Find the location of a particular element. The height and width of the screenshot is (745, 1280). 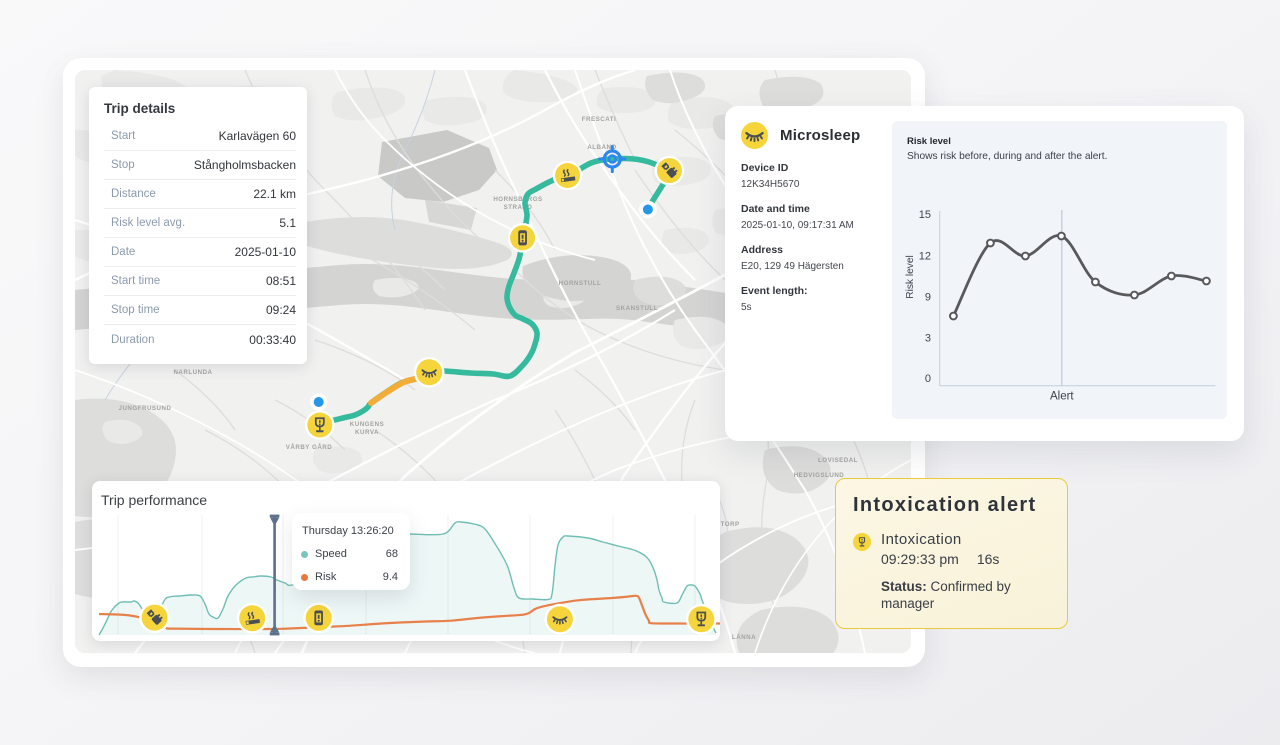

svg-text: LÄNNA is located at coordinates (744, 637).